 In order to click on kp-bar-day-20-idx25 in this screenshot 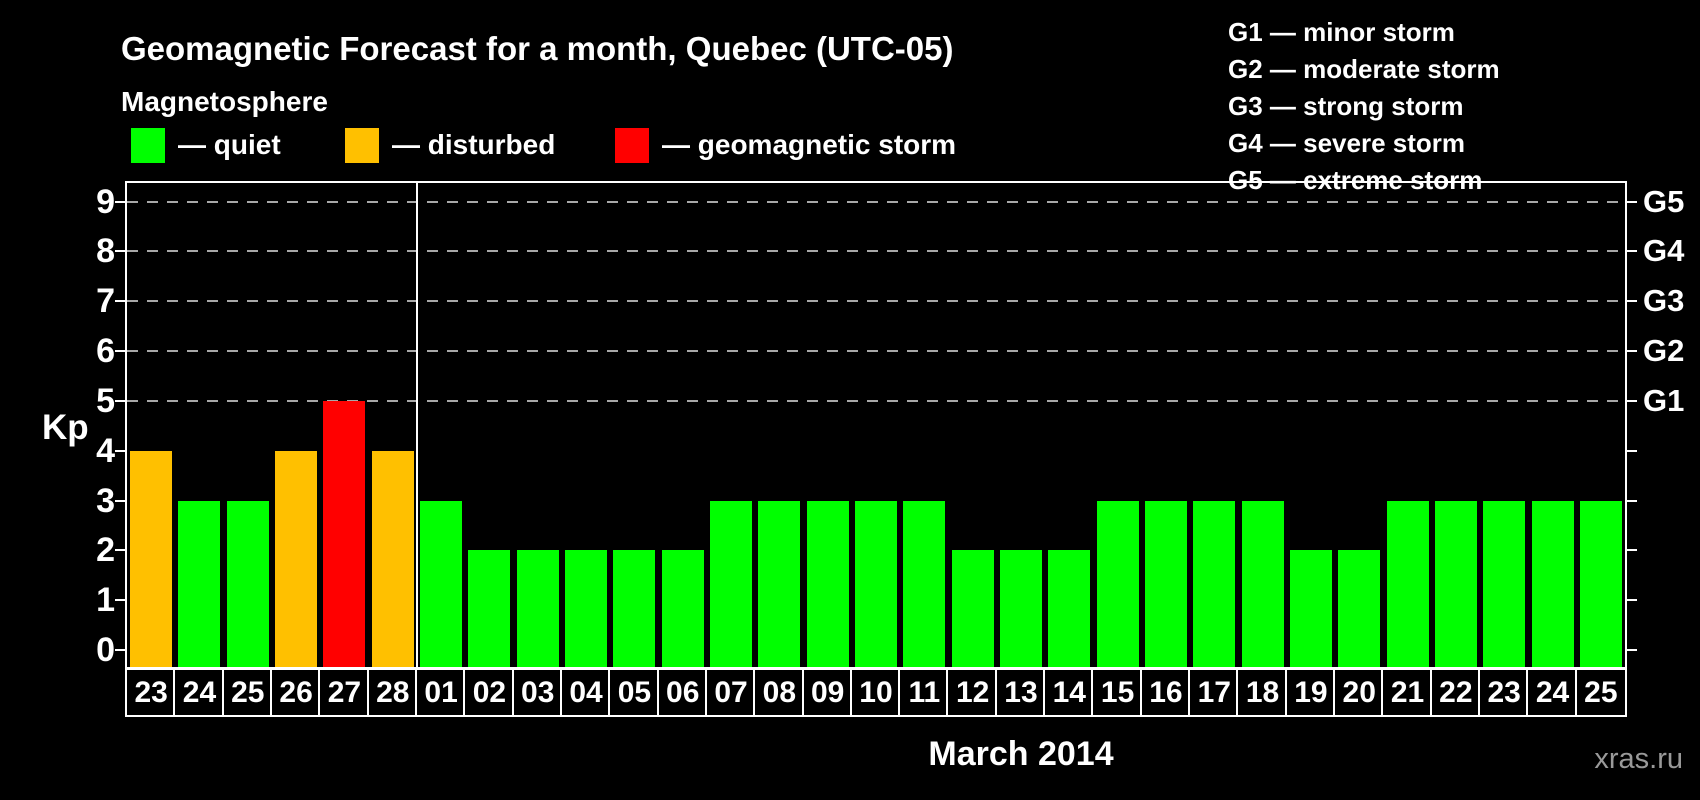, I will do `click(1359, 608)`.